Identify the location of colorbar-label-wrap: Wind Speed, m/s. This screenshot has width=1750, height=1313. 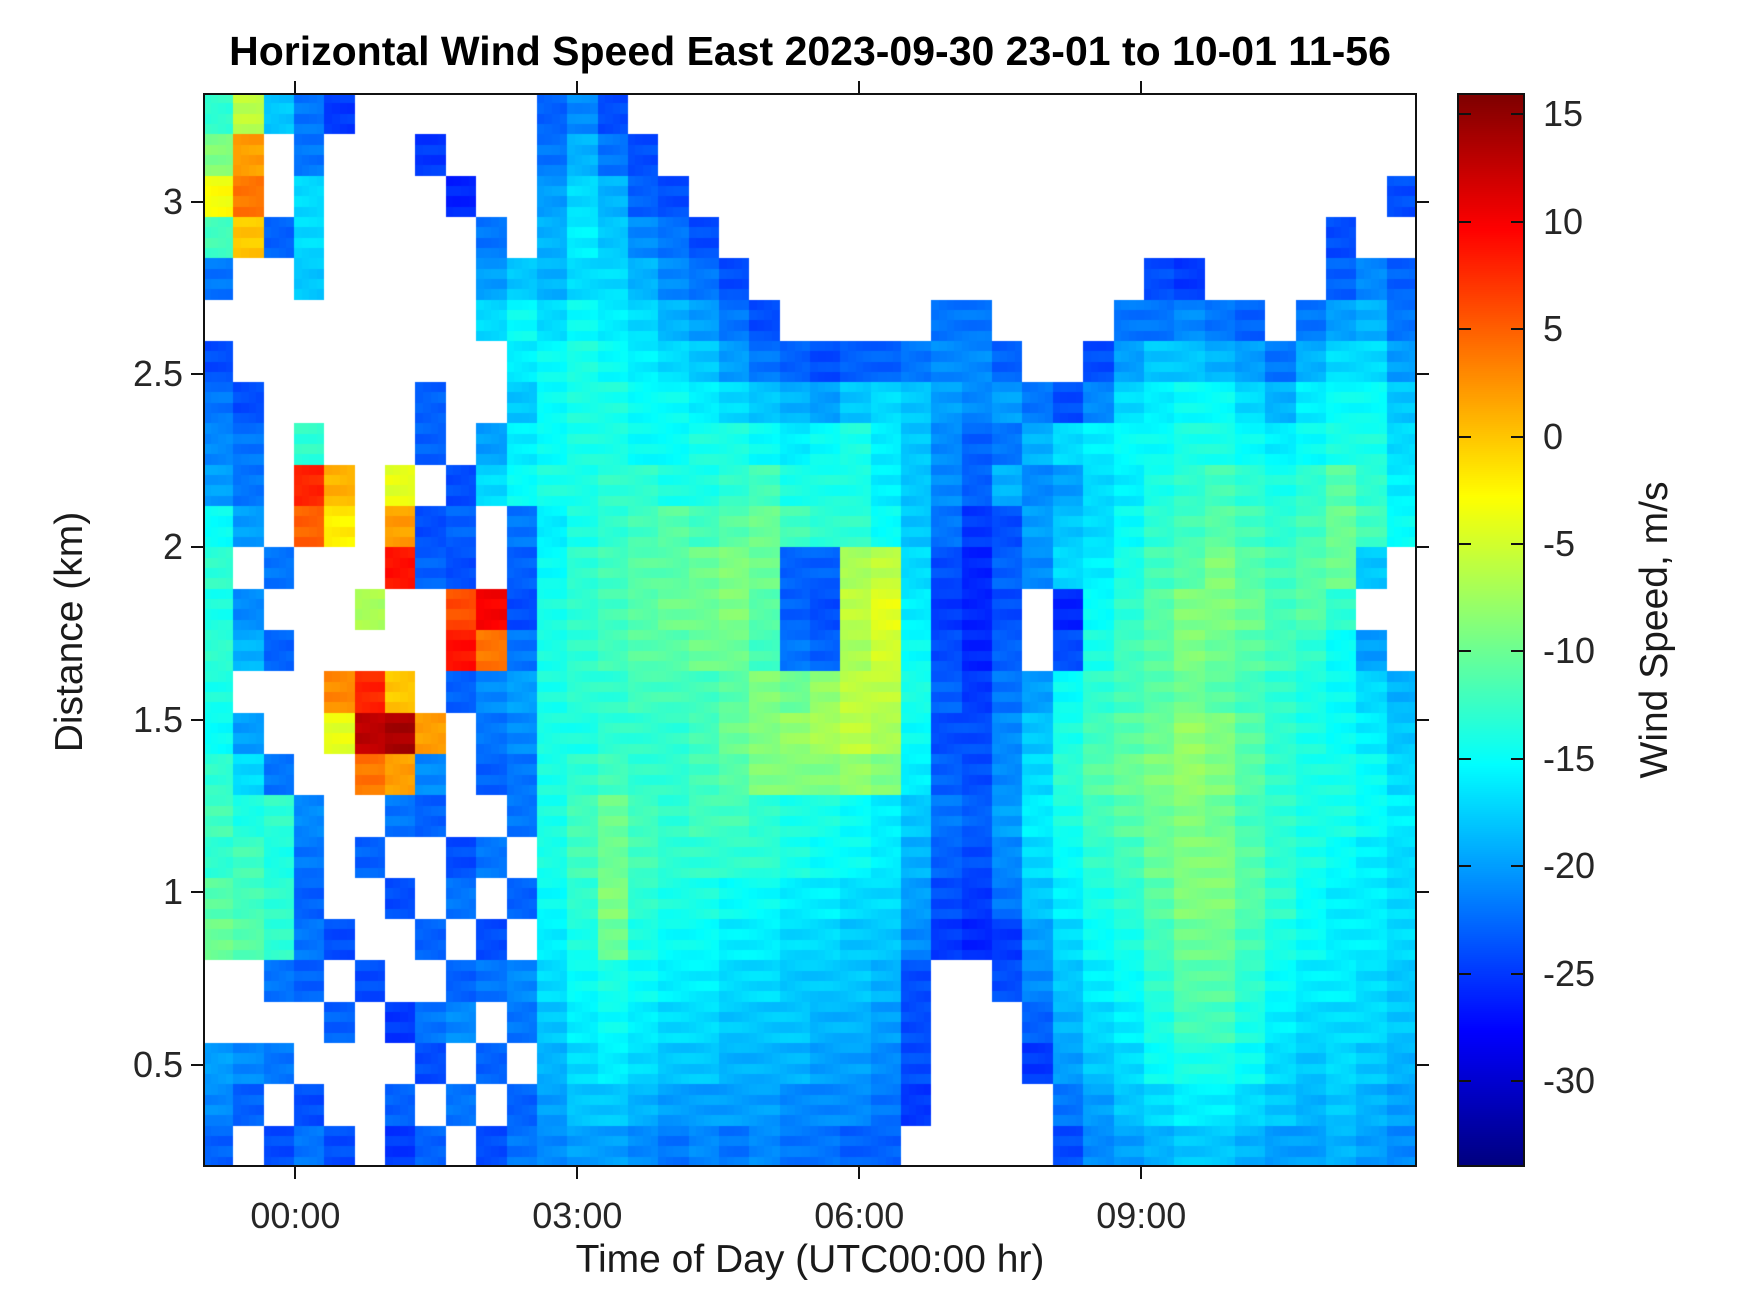
(1655, 630).